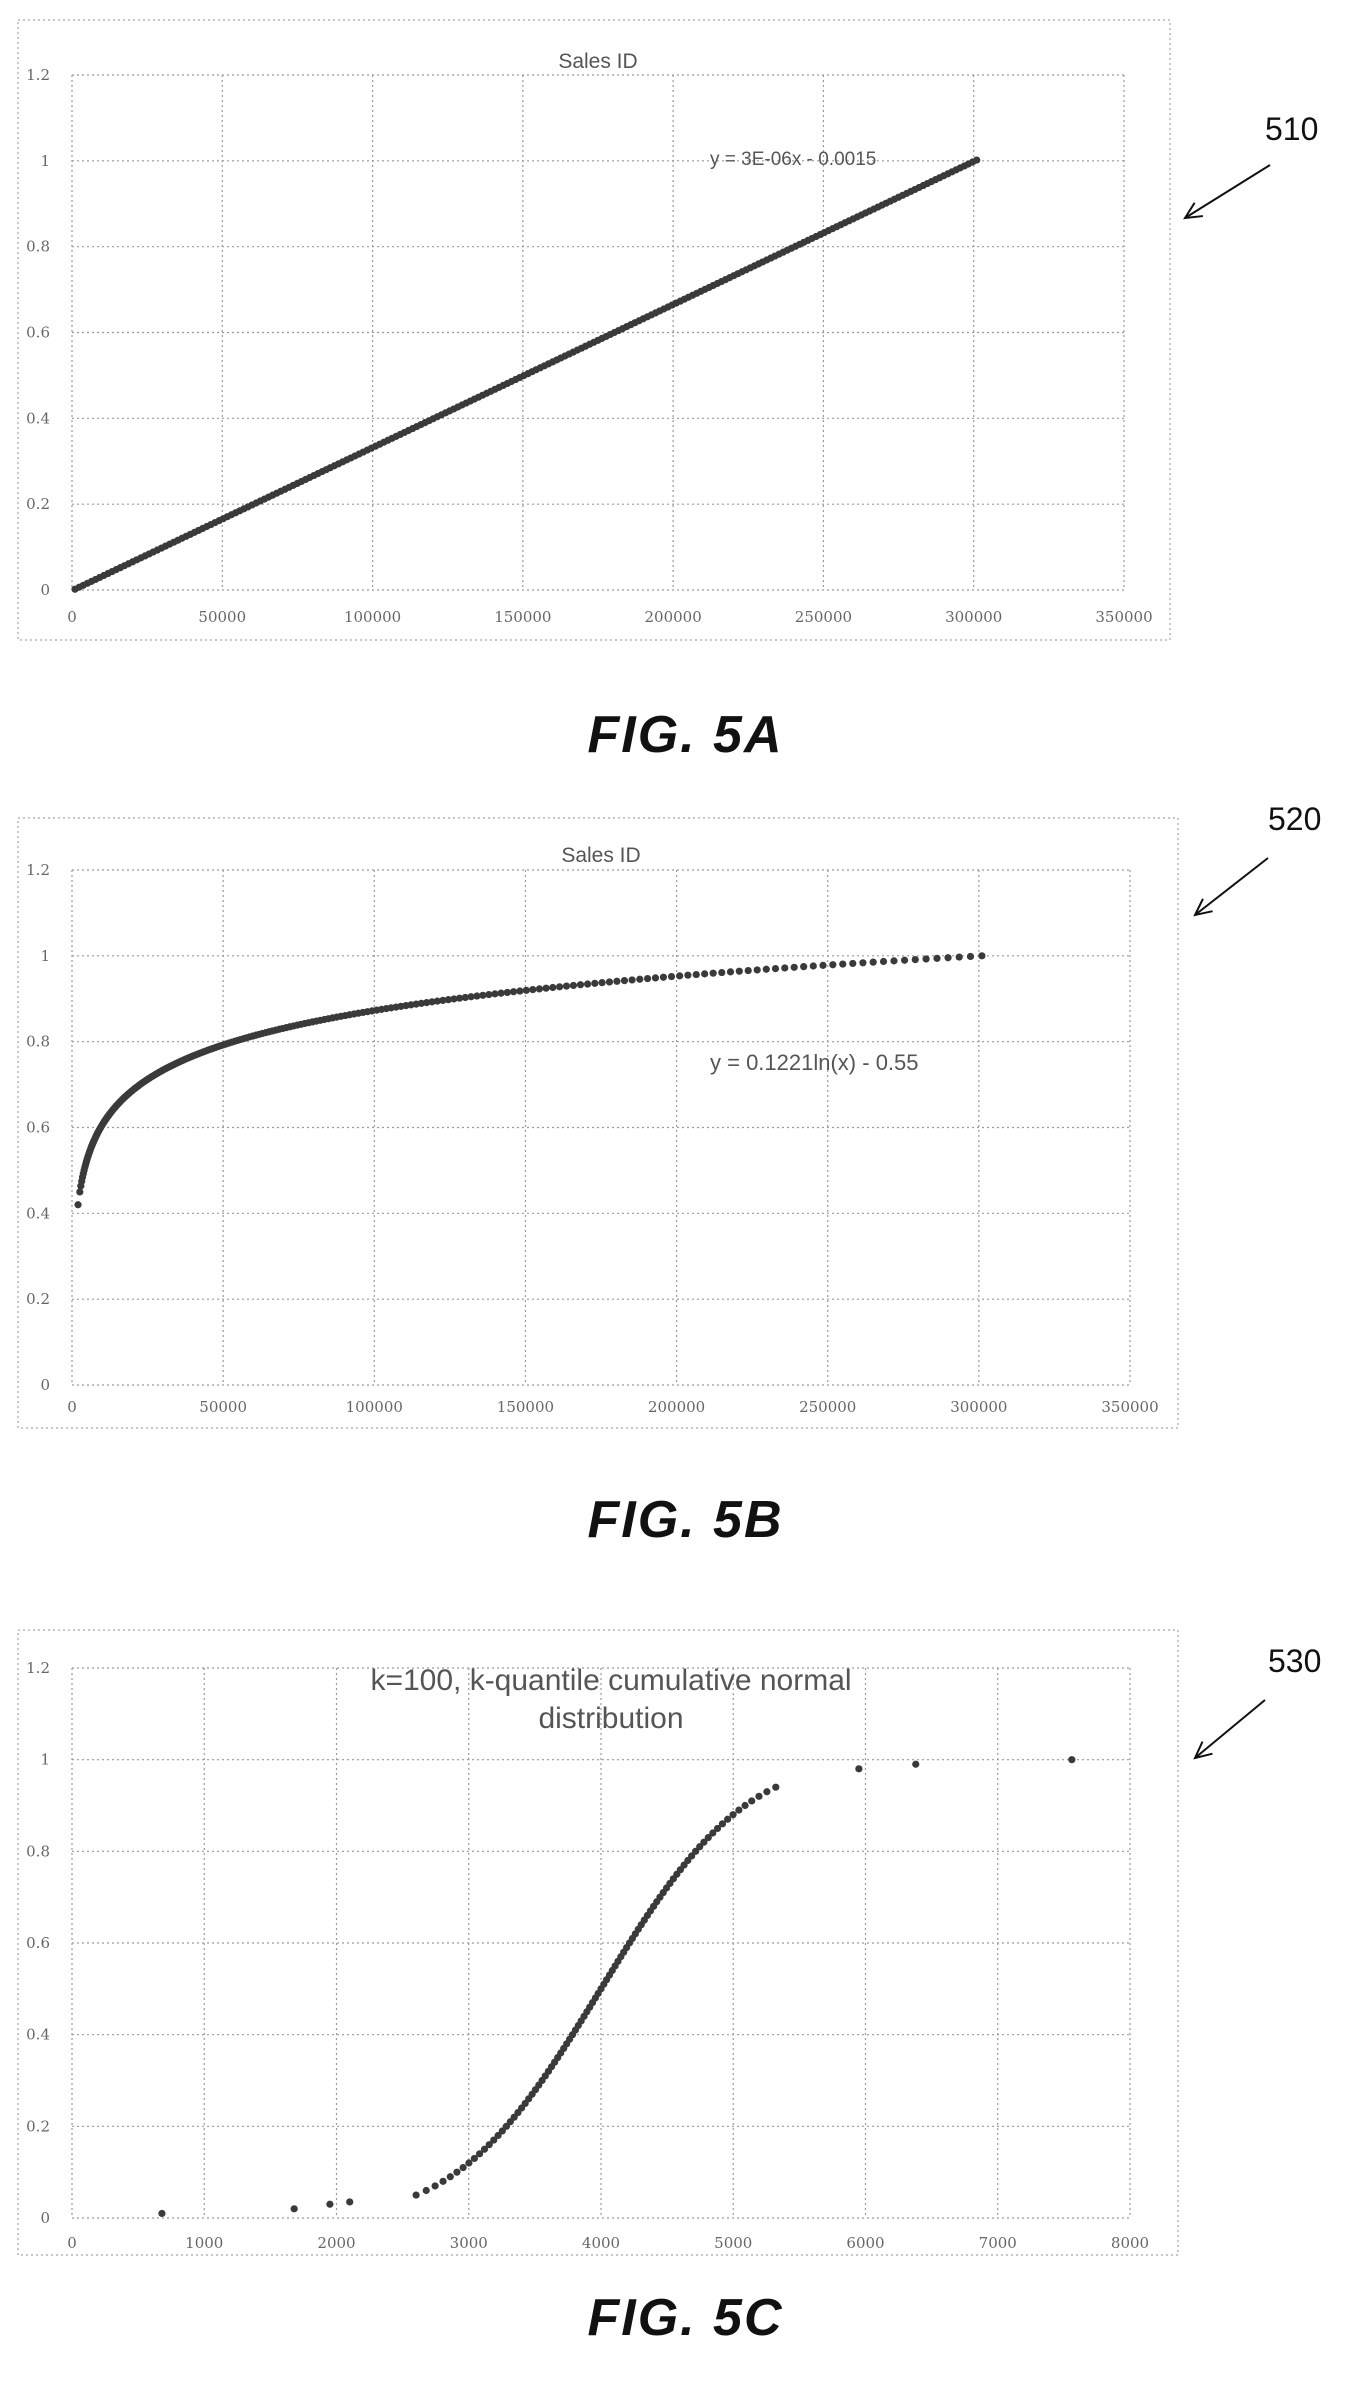  What do you see at coordinates (685, 2318) in the screenshot?
I see `figure-label: FIG. 5C` at bounding box center [685, 2318].